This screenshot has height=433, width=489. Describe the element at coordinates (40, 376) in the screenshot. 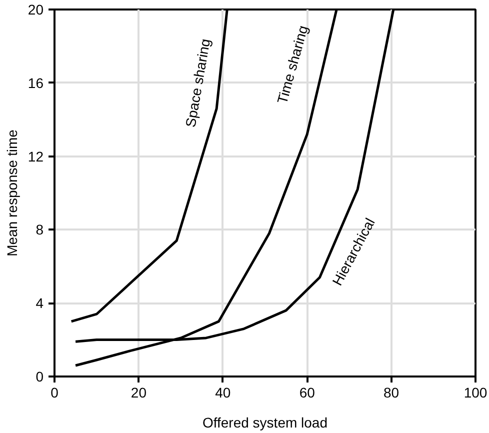

I see `y-tick-label: 0` at that location.